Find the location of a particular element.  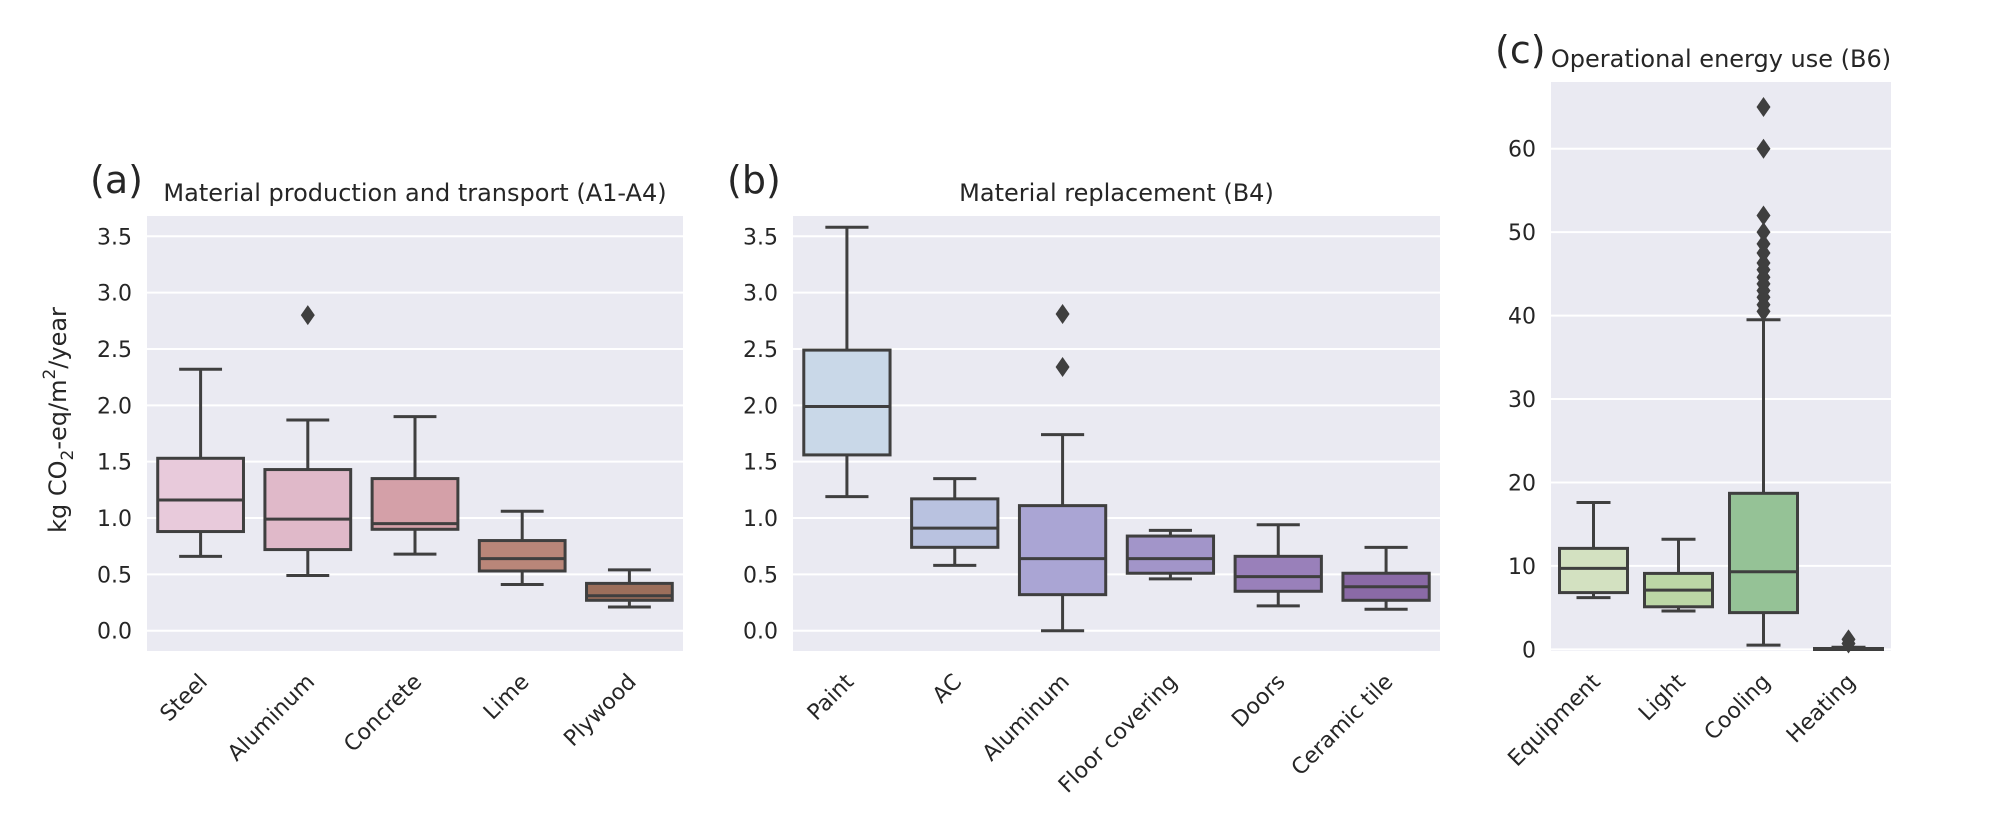

panel-b-y-tick-label: 1.0 is located at coordinates (760, 519).